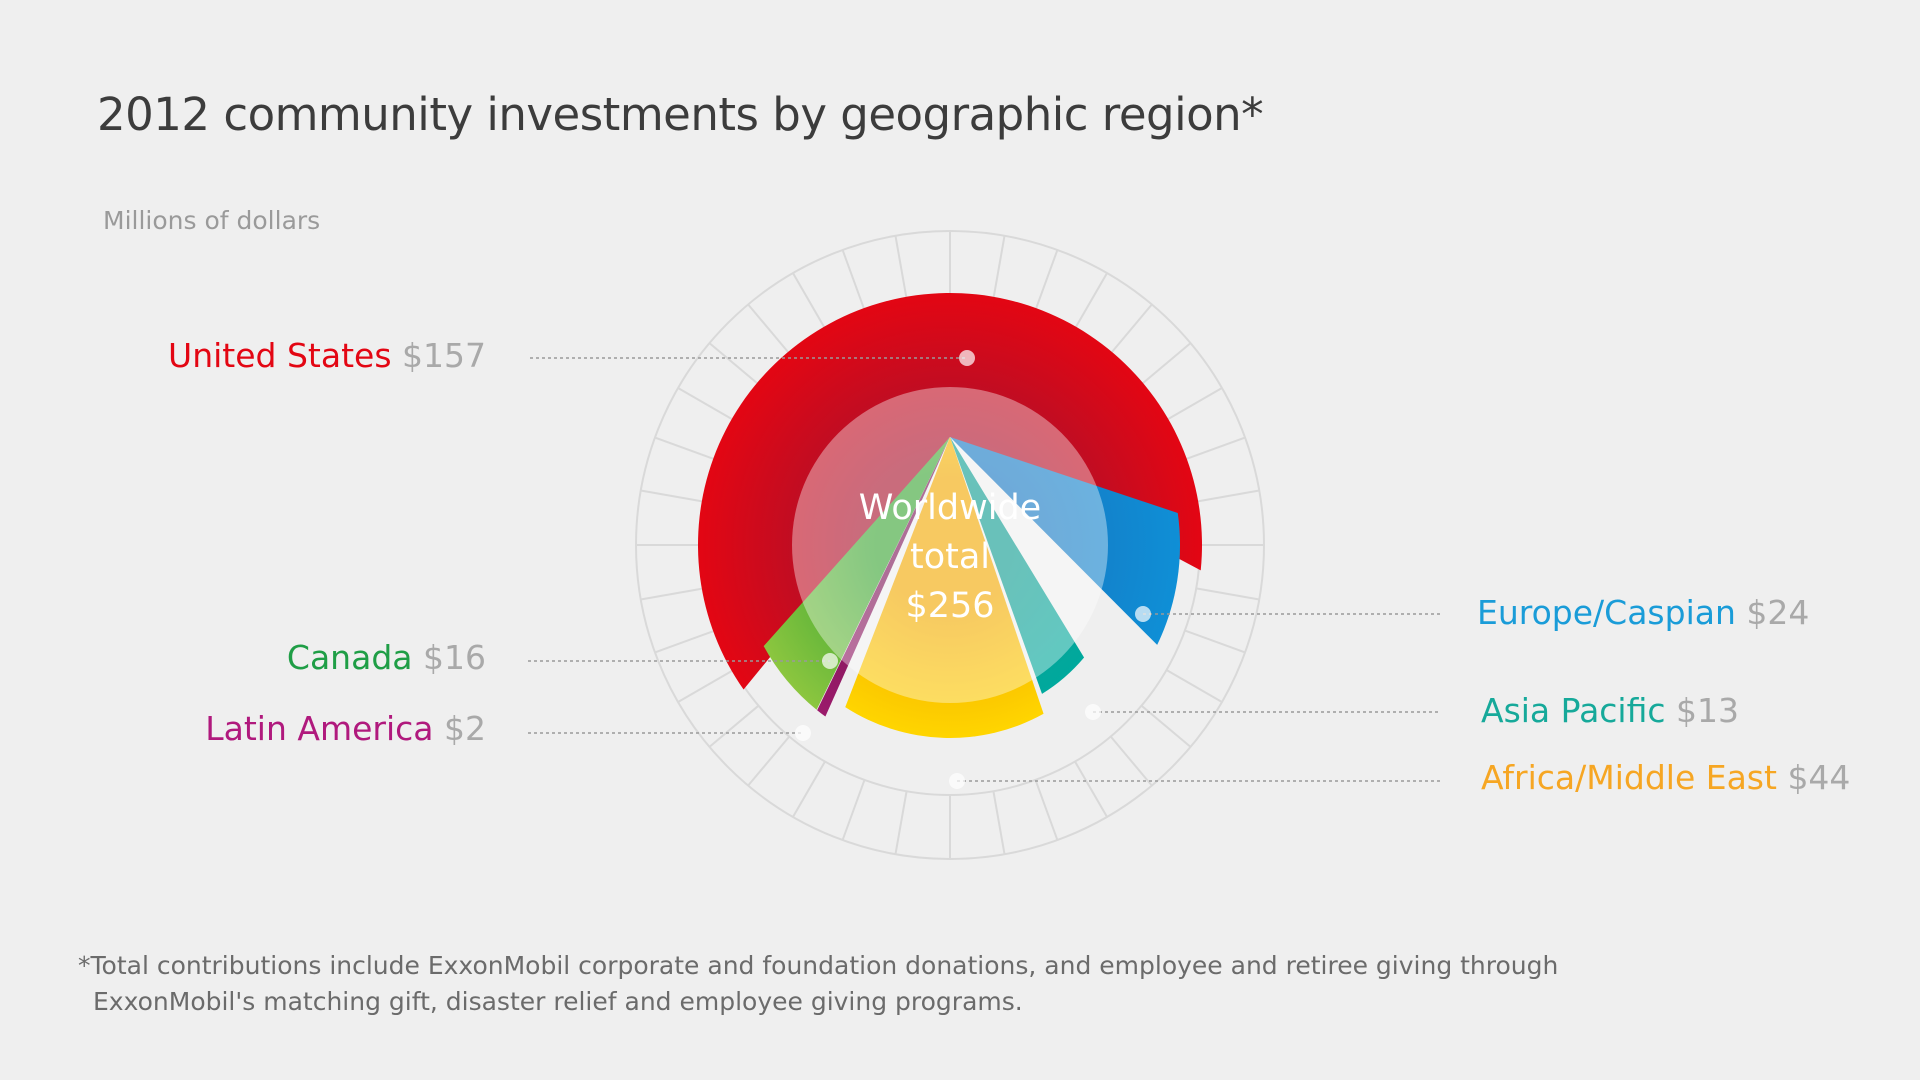 The height and width of the screenshot is (1080, 1920). What do you see at coordinates (1093, 712) in the screenshot?
I see `leader-dot-asia-pacific` at bounding box center [1093, 712].